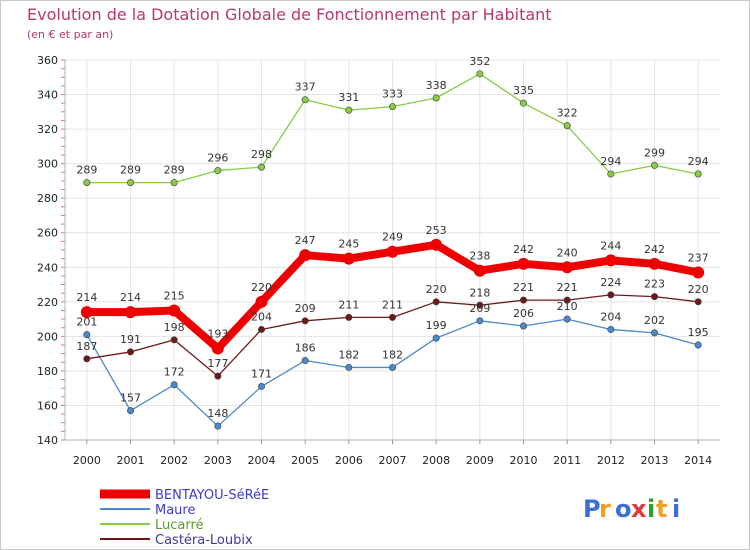  I want to click on y-tick-label: 260, so click(47, 233).